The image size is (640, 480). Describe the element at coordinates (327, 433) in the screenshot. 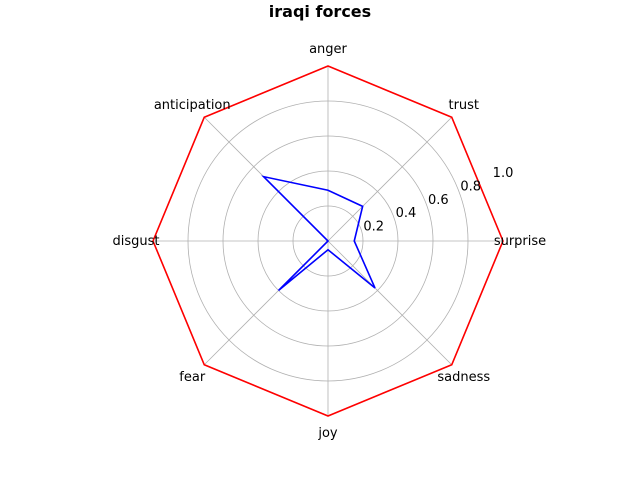

I see `category-label-joy: joy` at that location.